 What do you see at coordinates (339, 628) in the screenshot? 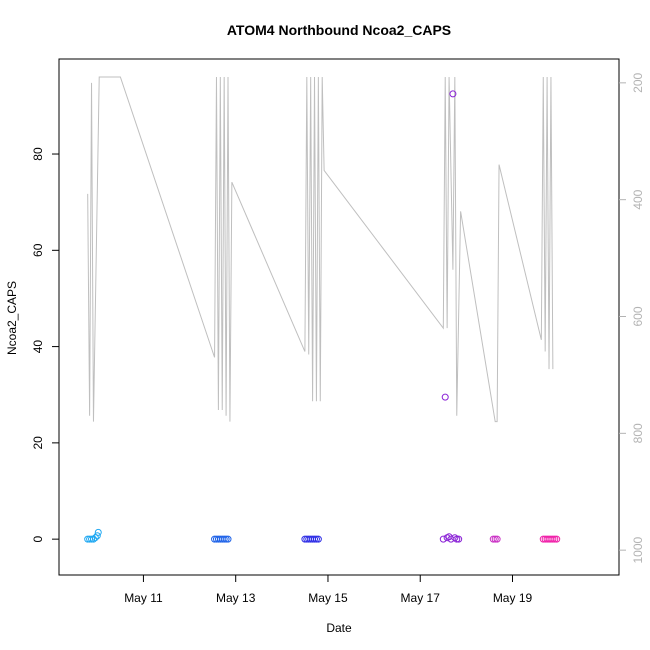
I see `x-axis-label: Date` at bounding box center [339, 628].